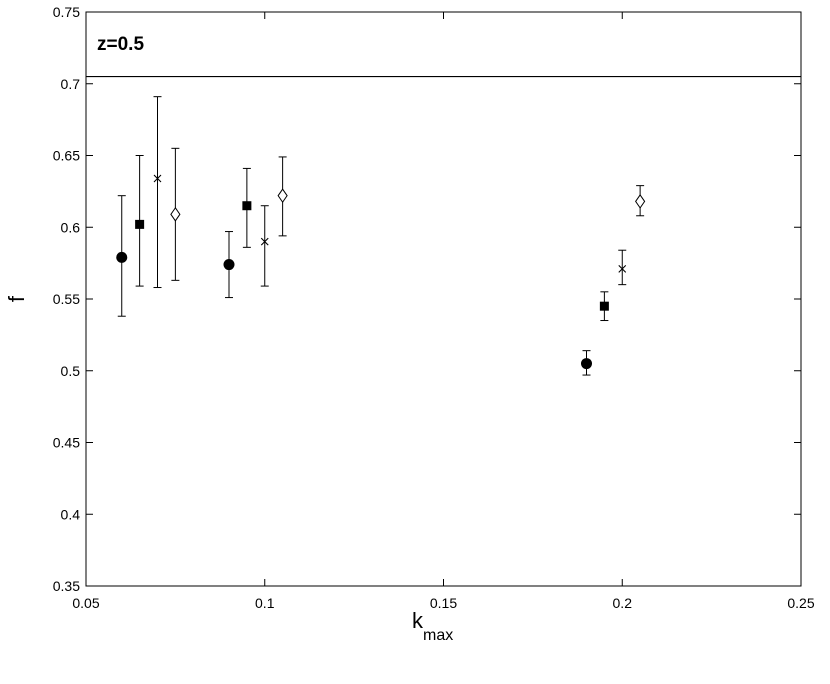 The image size is (830, 684). I want to click on x-axis-label: kmax, so click(432, 626).